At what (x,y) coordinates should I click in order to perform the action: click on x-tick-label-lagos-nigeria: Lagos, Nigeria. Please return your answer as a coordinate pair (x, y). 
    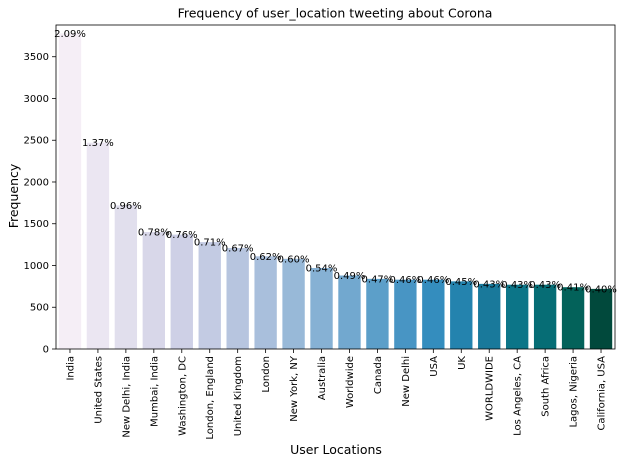
    Looking at the image, I should click on (574, 392).